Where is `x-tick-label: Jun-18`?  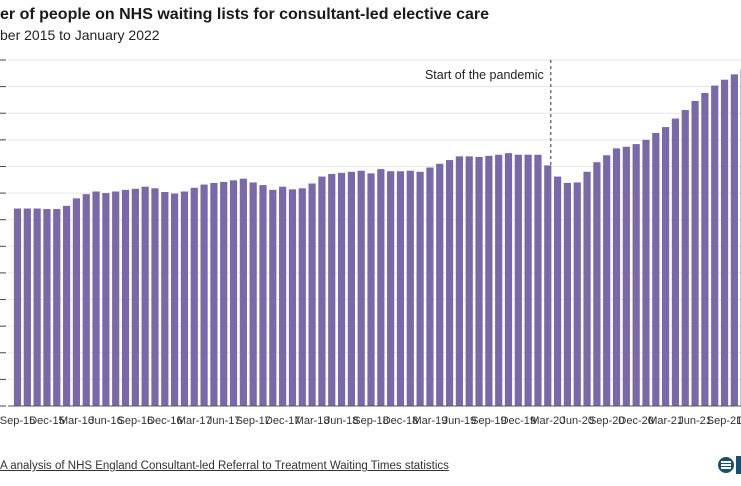
x-tick-label: Jun-18 is located at coordinates (342, 421).